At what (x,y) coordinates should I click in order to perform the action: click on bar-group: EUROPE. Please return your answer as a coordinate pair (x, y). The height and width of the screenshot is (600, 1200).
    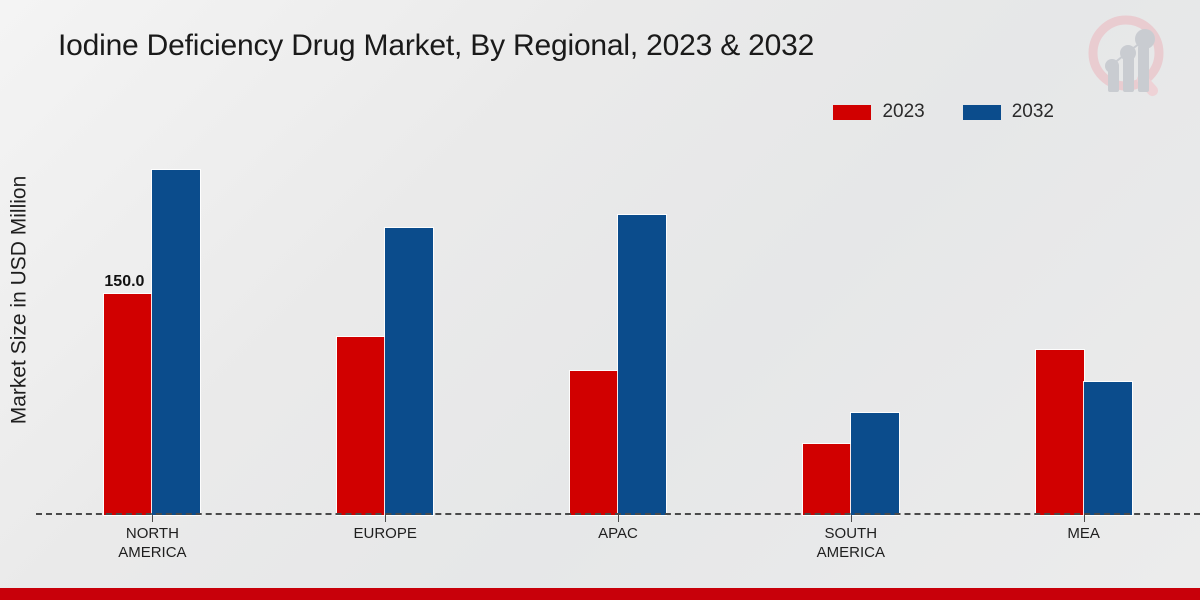
    Looking at the image, I should click on (385, 337).